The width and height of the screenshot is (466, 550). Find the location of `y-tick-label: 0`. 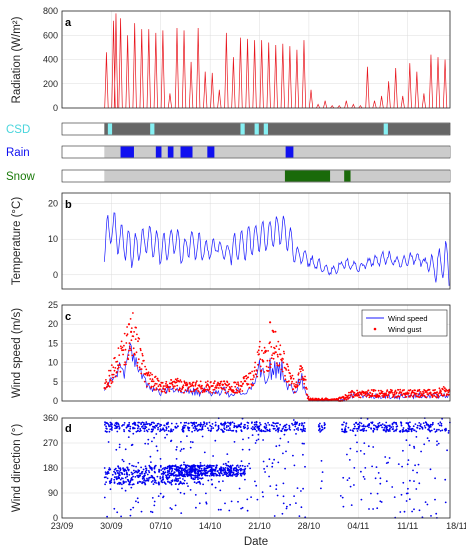

y-tick-label: 0 is located at coordinates (55, 518).